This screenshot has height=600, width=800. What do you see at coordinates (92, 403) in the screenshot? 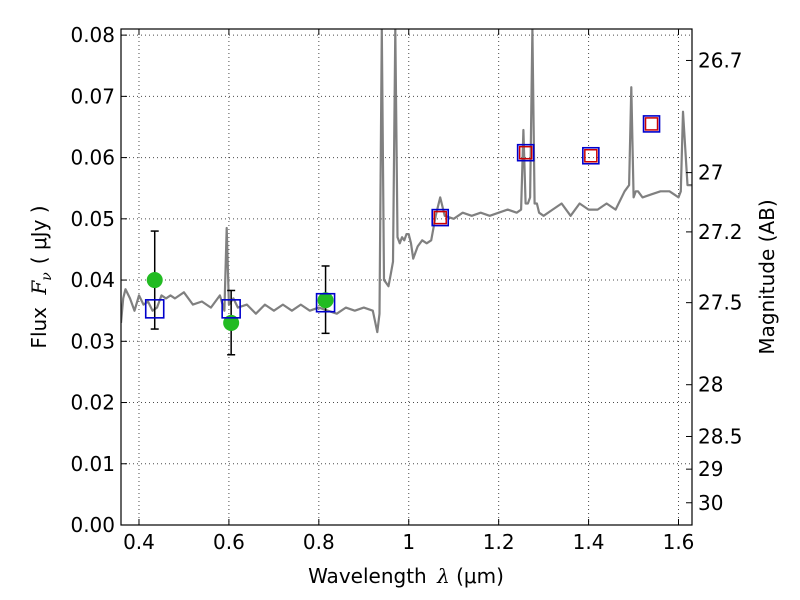
I see `y-tick-label: 0.02` at bounding box center [92, 403].